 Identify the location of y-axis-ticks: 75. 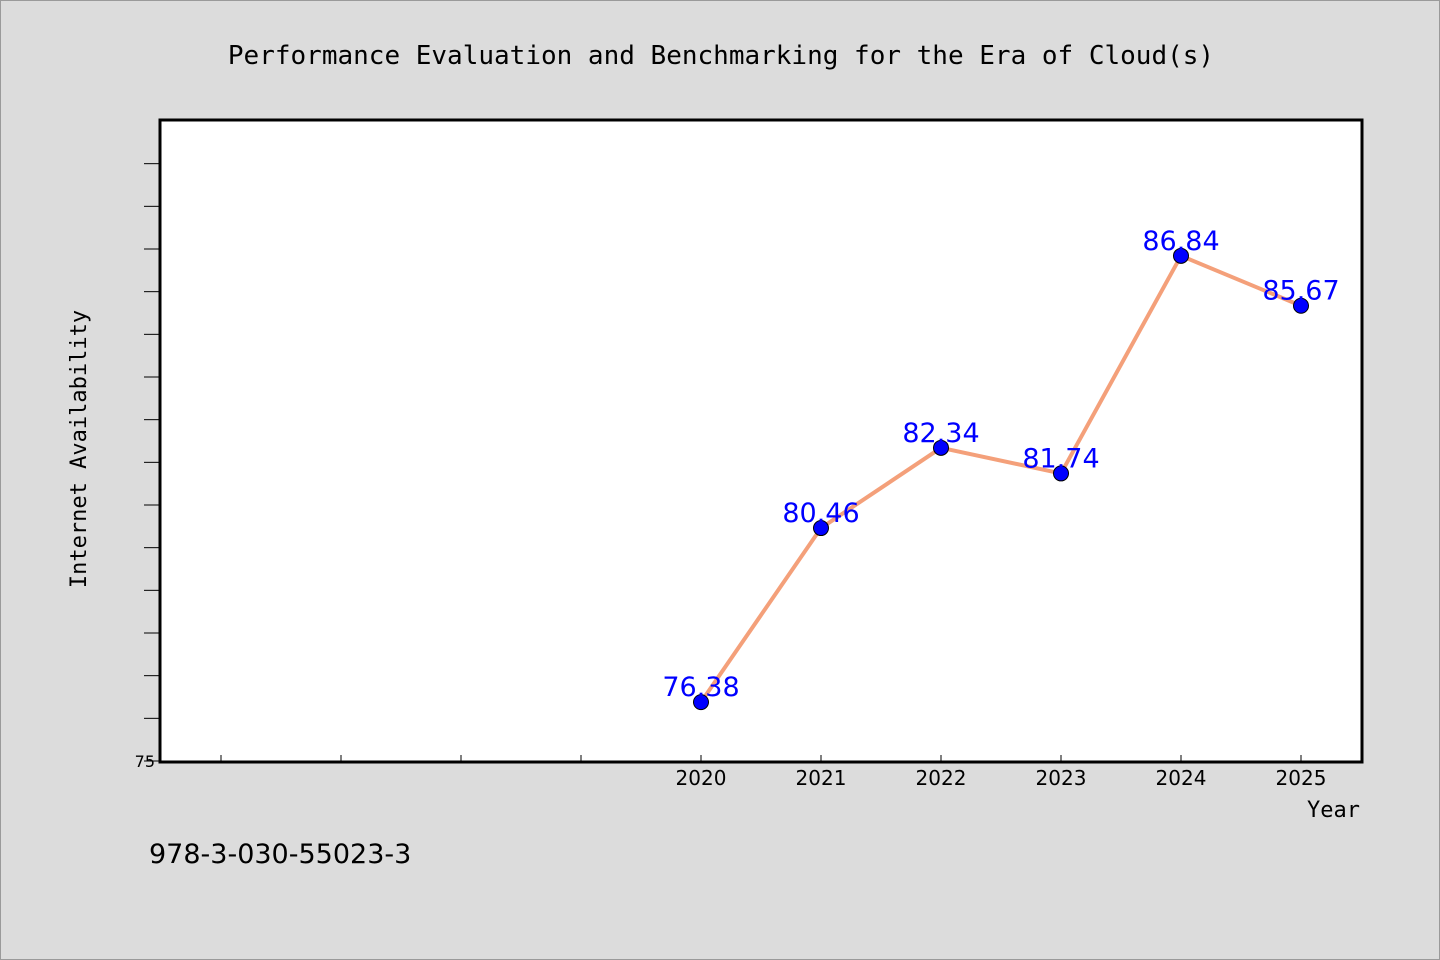
(147, 467).